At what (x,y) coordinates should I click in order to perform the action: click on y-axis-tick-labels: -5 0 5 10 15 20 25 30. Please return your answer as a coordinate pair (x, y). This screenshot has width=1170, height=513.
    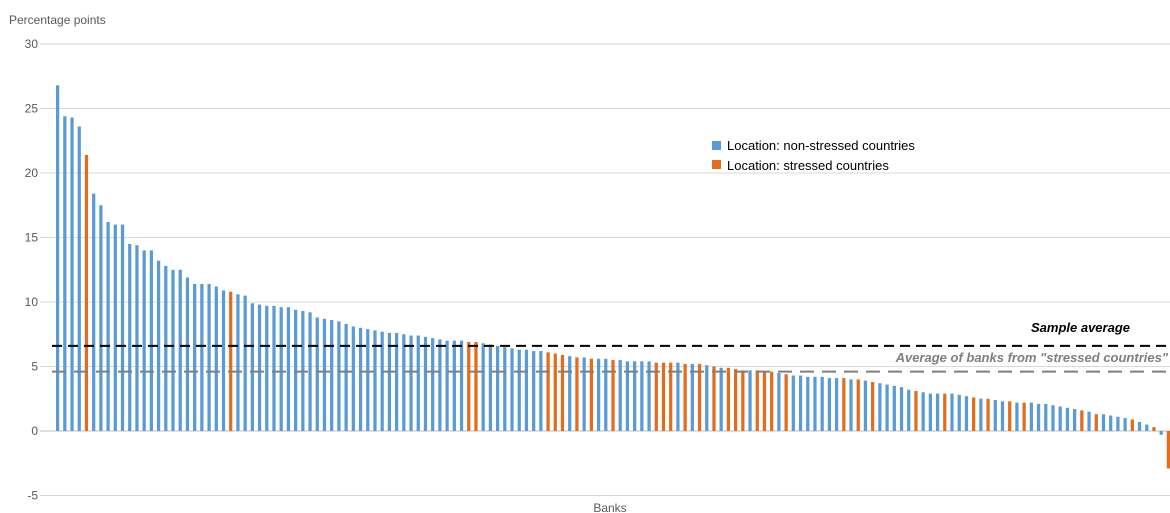
    Looking at the image, I should click on (32, 270).